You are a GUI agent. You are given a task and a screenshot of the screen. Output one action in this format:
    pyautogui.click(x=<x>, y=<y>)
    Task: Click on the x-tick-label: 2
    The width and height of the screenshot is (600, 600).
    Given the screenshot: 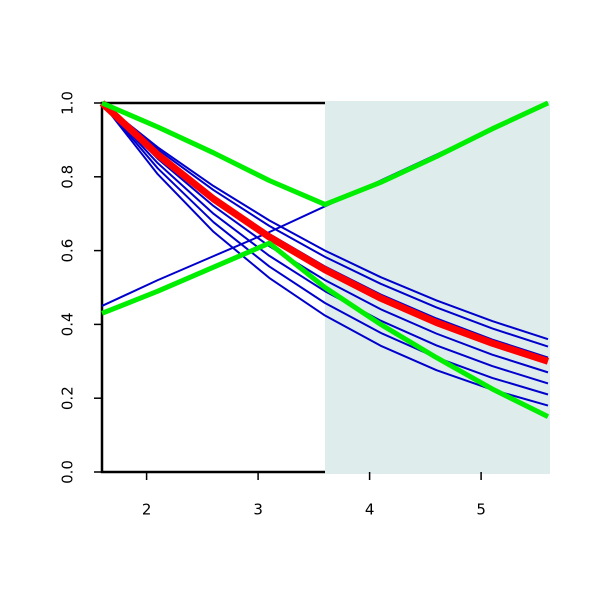 What is the action you would take?
    pyautogui.click(x=147, y=510)
    